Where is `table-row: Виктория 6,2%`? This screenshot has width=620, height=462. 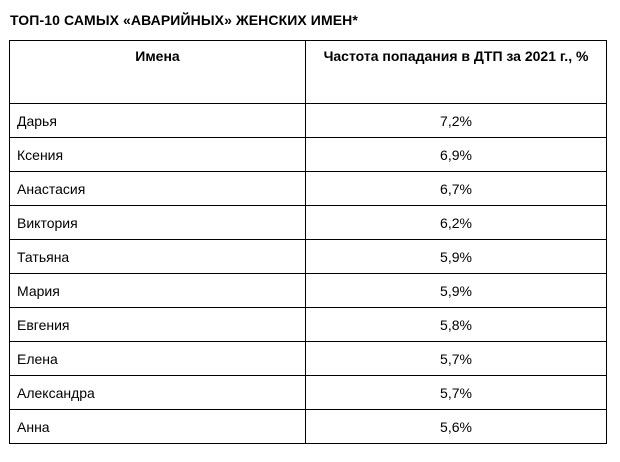
table-row: Виктория 6,2% is located at coordinates (308, 222).